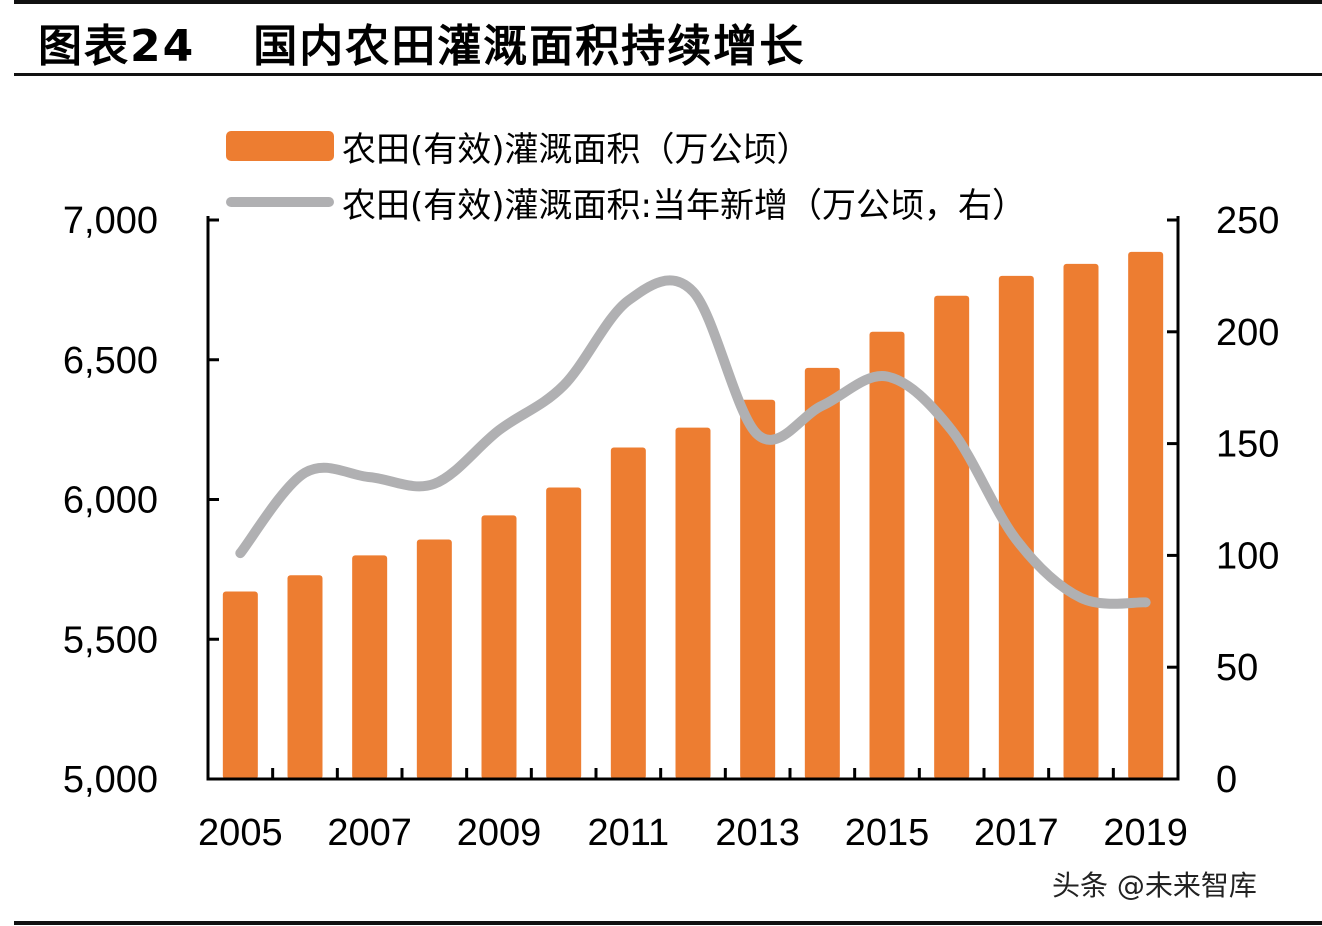 The height and width of the screenshot is (926, 1322). I want to click on figure-label: 图表24, so click(117, 46).